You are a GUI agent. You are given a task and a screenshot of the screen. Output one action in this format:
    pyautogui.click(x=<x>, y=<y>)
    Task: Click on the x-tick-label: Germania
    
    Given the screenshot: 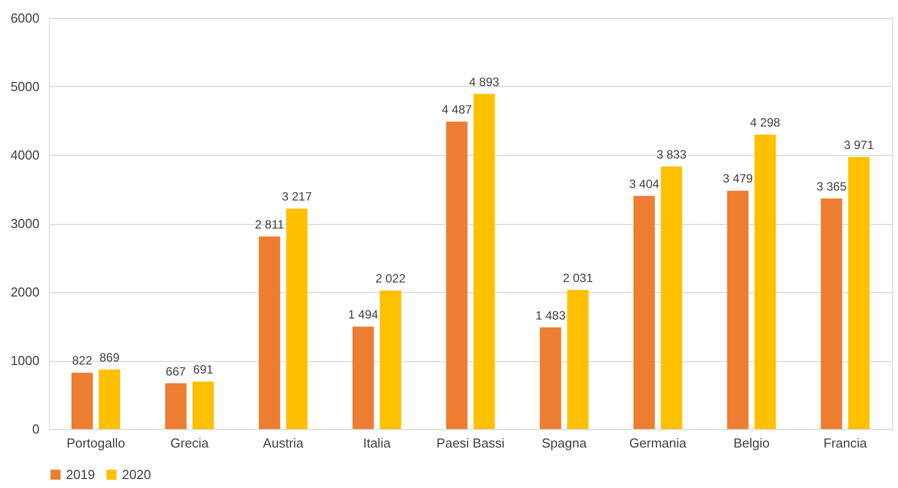 What is the action you would take?
    pyautogui.click(x=658, y=443)
    